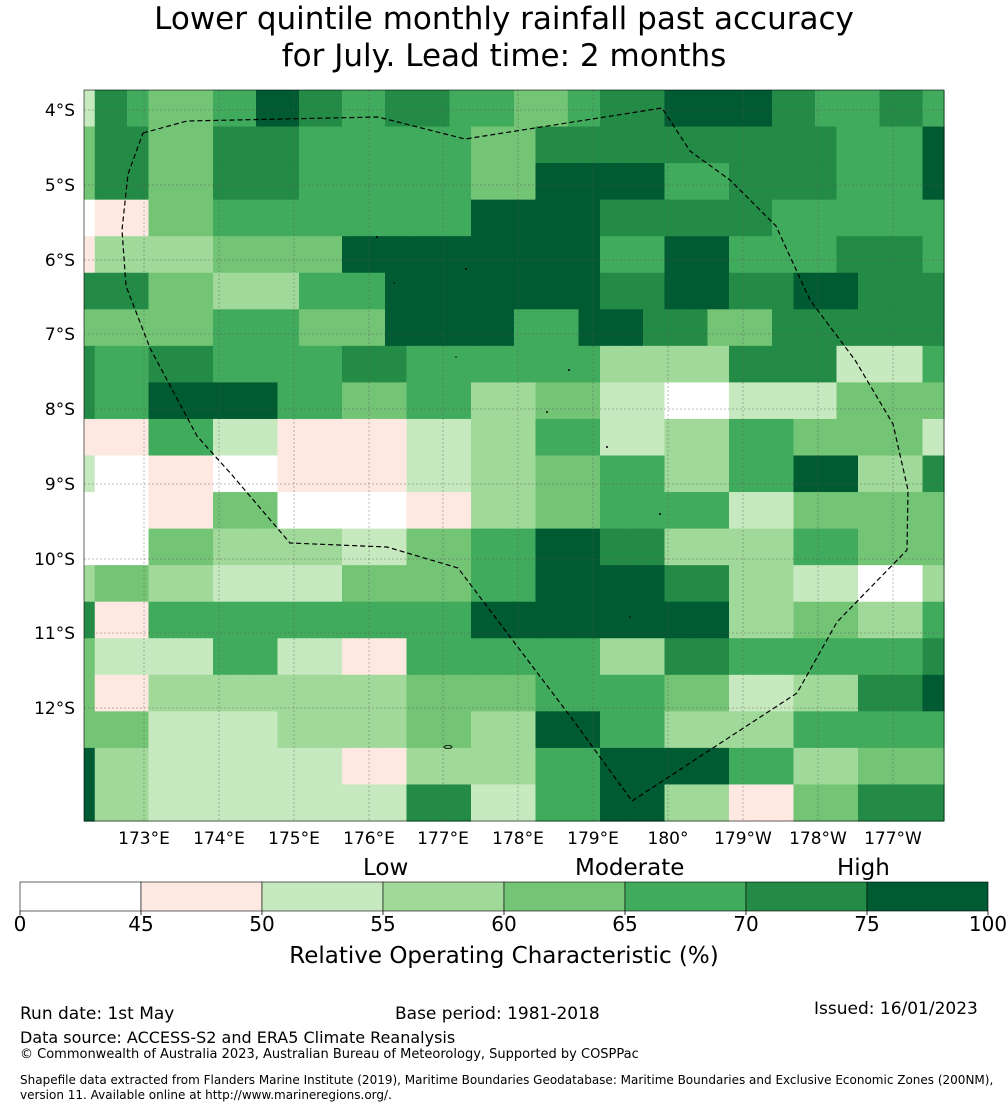 The width and height of the screenshot is (1008, 1110). Describe the element at coordinates (685, 896) in the screenshot. I see `colorbar-swatch` at that location.